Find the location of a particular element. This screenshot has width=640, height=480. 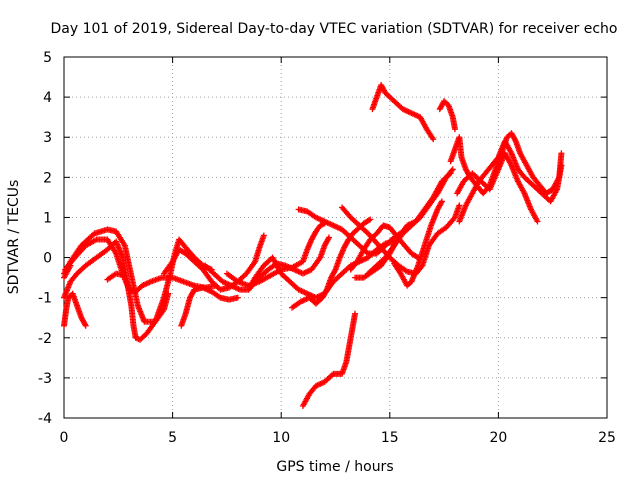

series-track-r is located at coordinates (401, 239).